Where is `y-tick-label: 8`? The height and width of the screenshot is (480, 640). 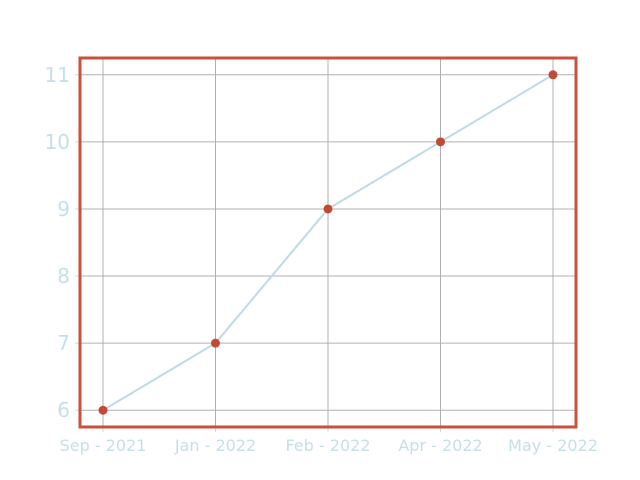
y-tick-label: 8 is located at coordinates (63, 276).